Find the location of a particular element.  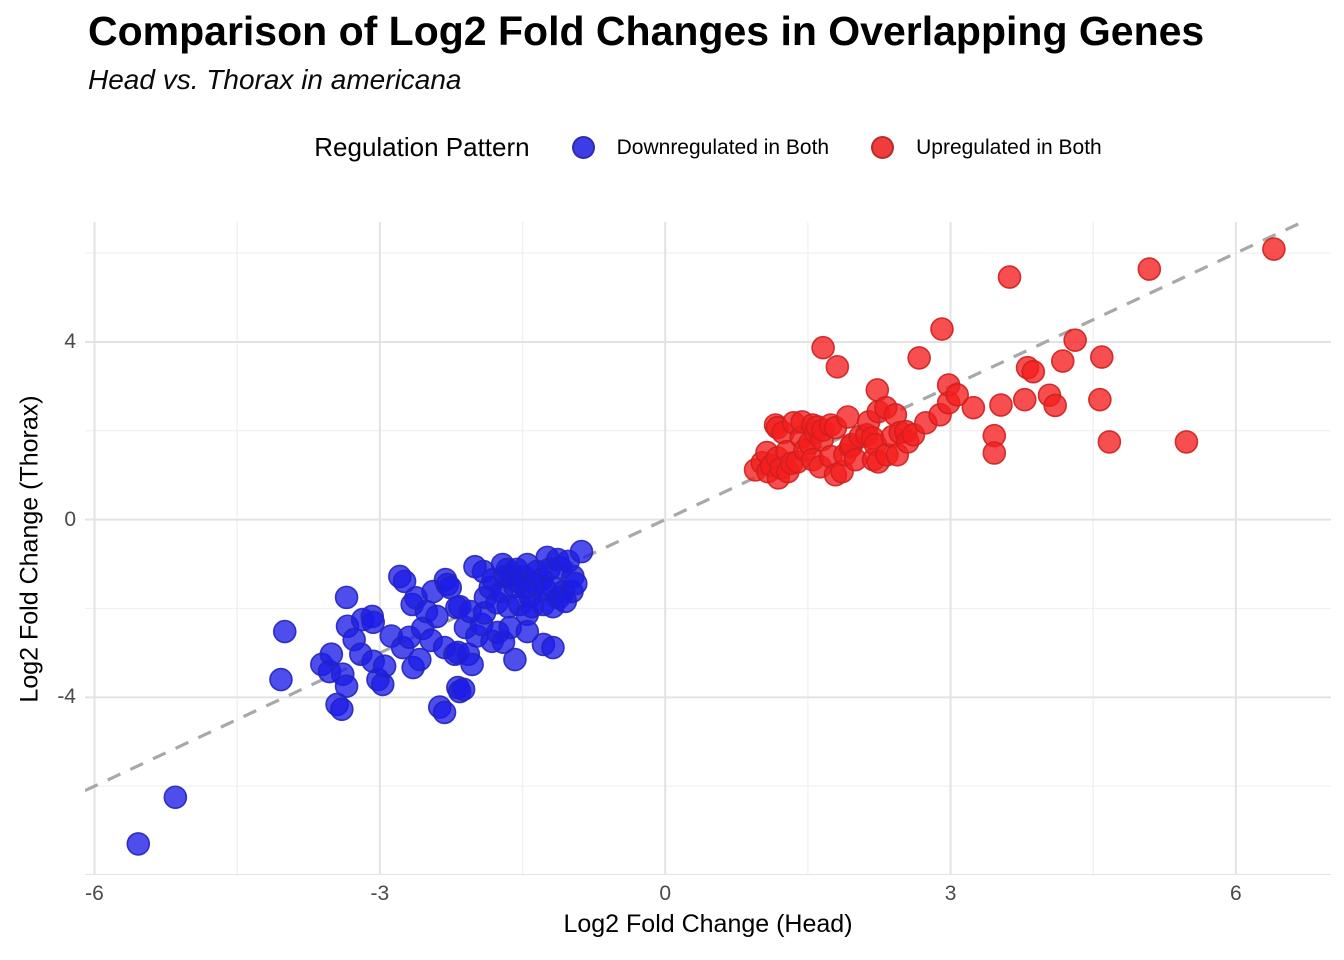

y-tick-label: 0 is located at coordinates (70, 519).